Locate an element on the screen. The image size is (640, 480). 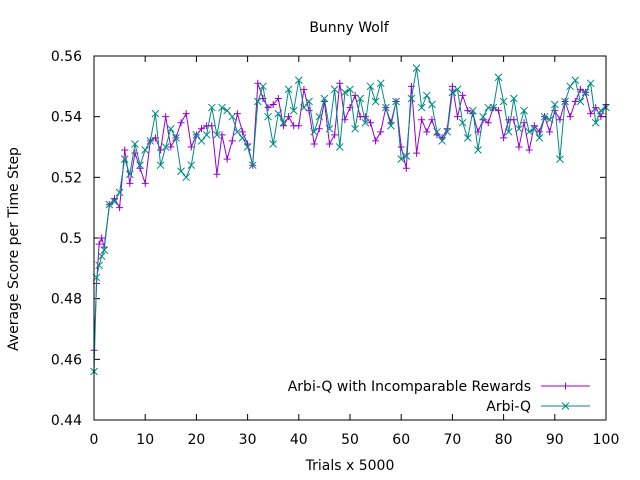
x-tick-label: 70 is located at coordinates (452, 440).